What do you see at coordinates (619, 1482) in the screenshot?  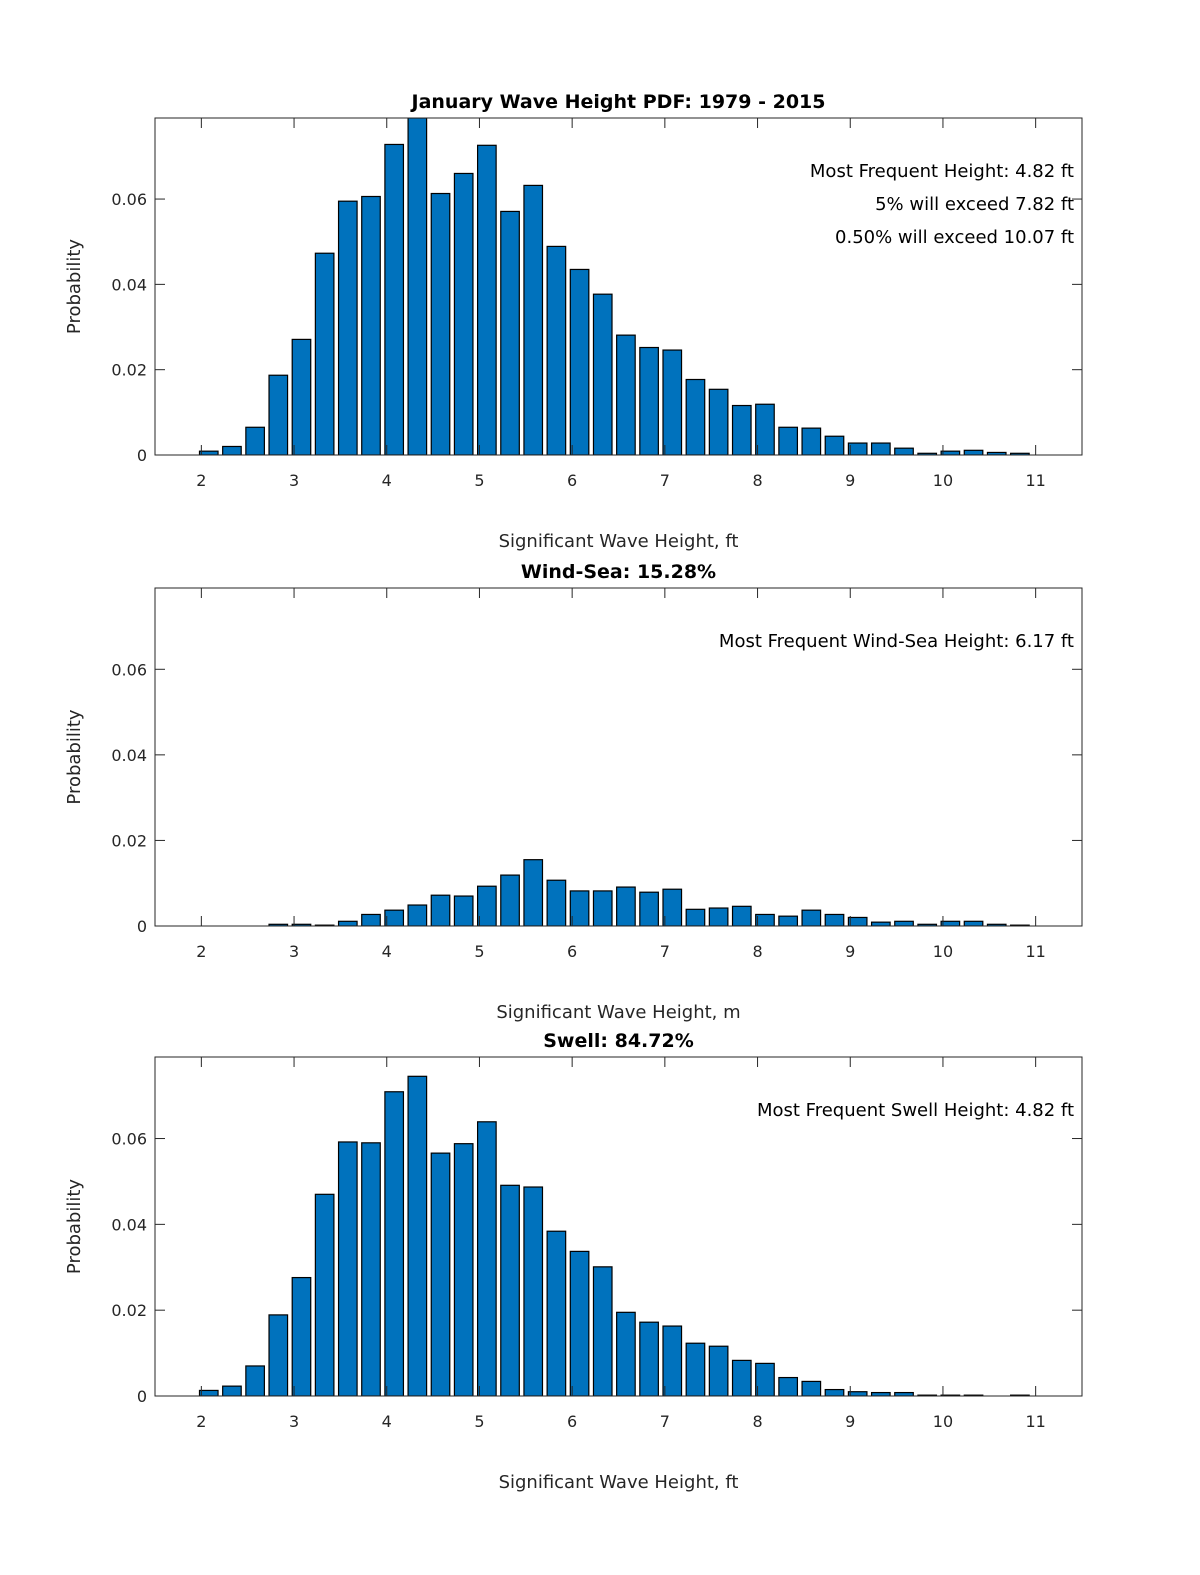 I see `x-axis-label: Significant Wave Height, ft` at bounding box center [619, 1482].